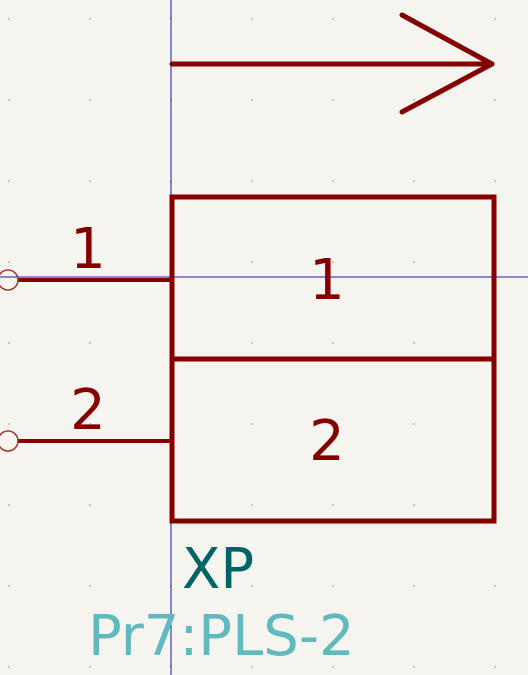 The image size is (528, 675). What do you see at coordinates (332, 63) in the screenshot?
I see `arrow-graphic` at bounding box center [332, 63].